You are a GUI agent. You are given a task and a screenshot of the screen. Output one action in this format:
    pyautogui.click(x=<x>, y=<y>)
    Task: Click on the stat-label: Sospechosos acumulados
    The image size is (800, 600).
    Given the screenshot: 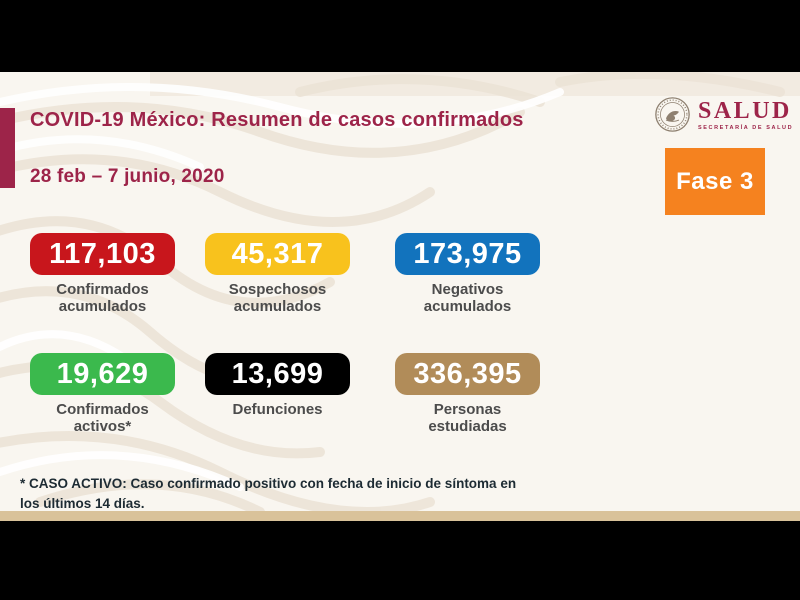 What is the action you would take?
    pyautogui.click(x=277, y=298)
    